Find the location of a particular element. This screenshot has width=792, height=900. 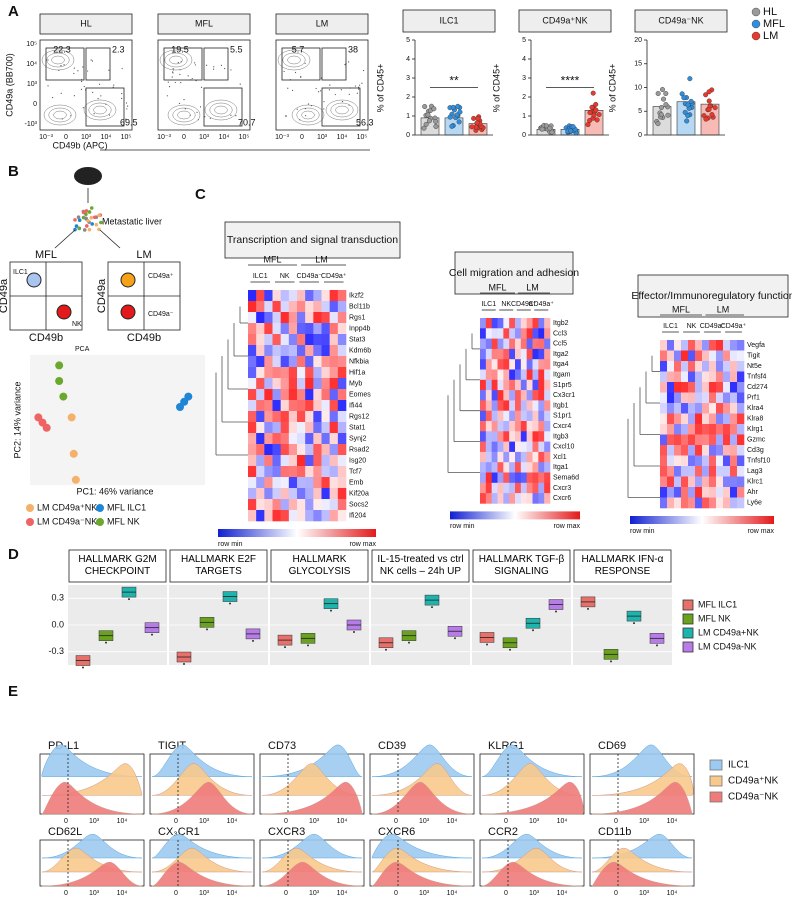

scale-label: row min is located at coordinates (462, 526).